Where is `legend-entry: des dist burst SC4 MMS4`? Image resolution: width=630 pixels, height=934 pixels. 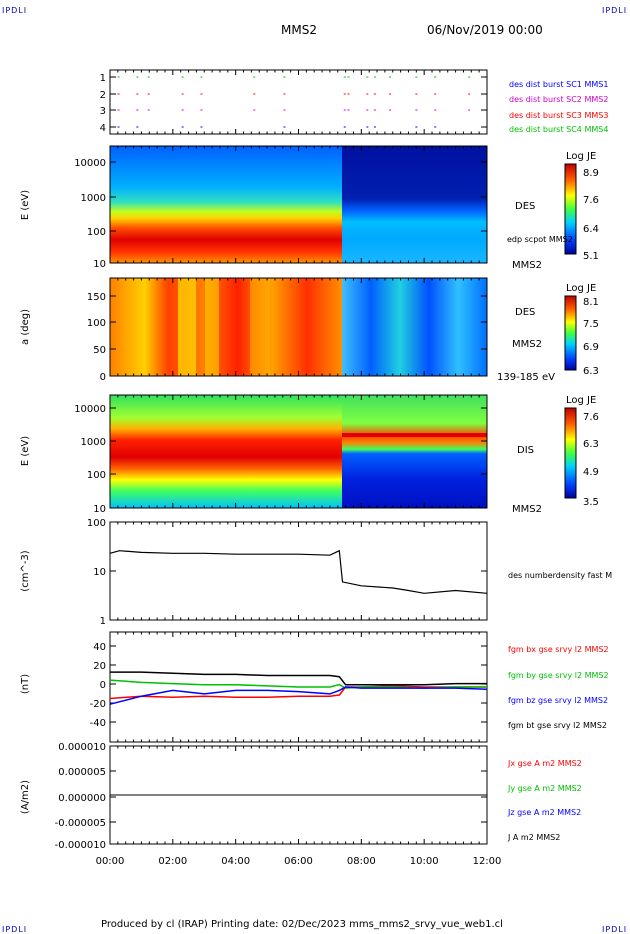 legend-entry: des dist burst SC4 MMS4 is located at coordinates (558, 129).